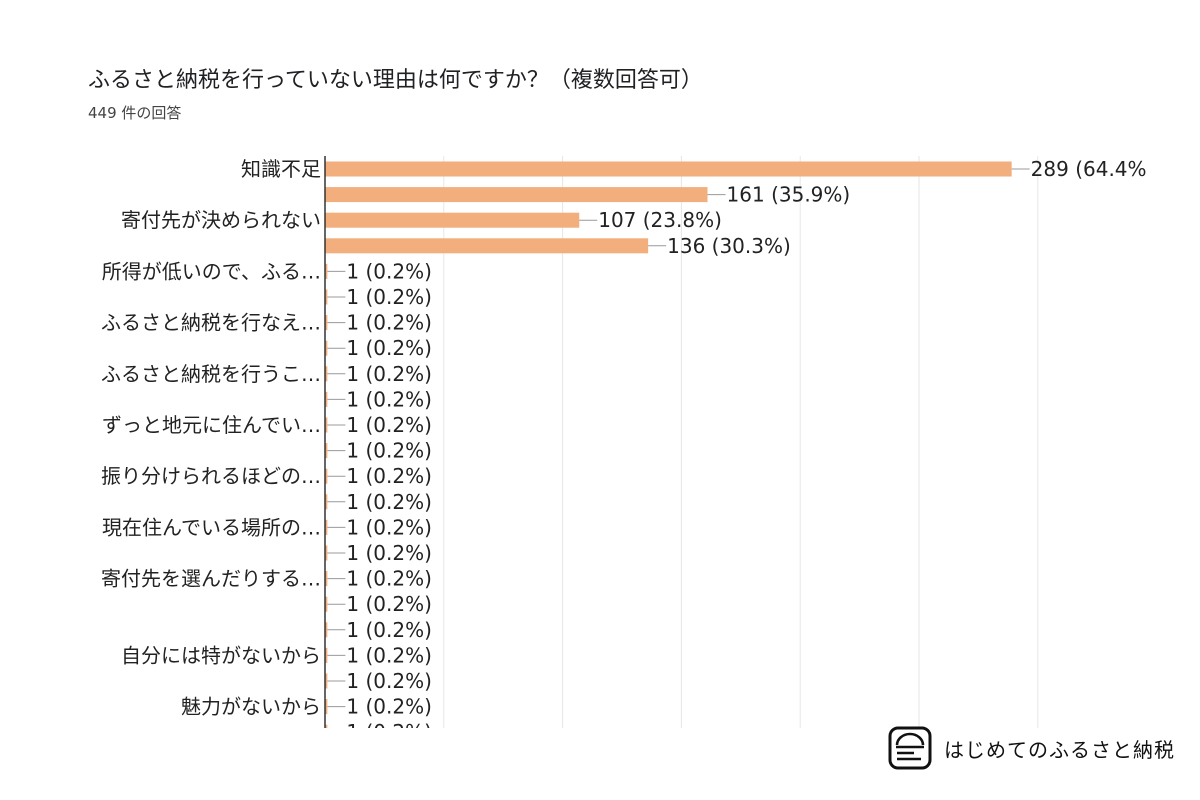 This screenshot has height=800, width=1200. Describe the element at coordinates (221, 655) in the screenshot. I see `category-label: 自分には特がないから` at that location.